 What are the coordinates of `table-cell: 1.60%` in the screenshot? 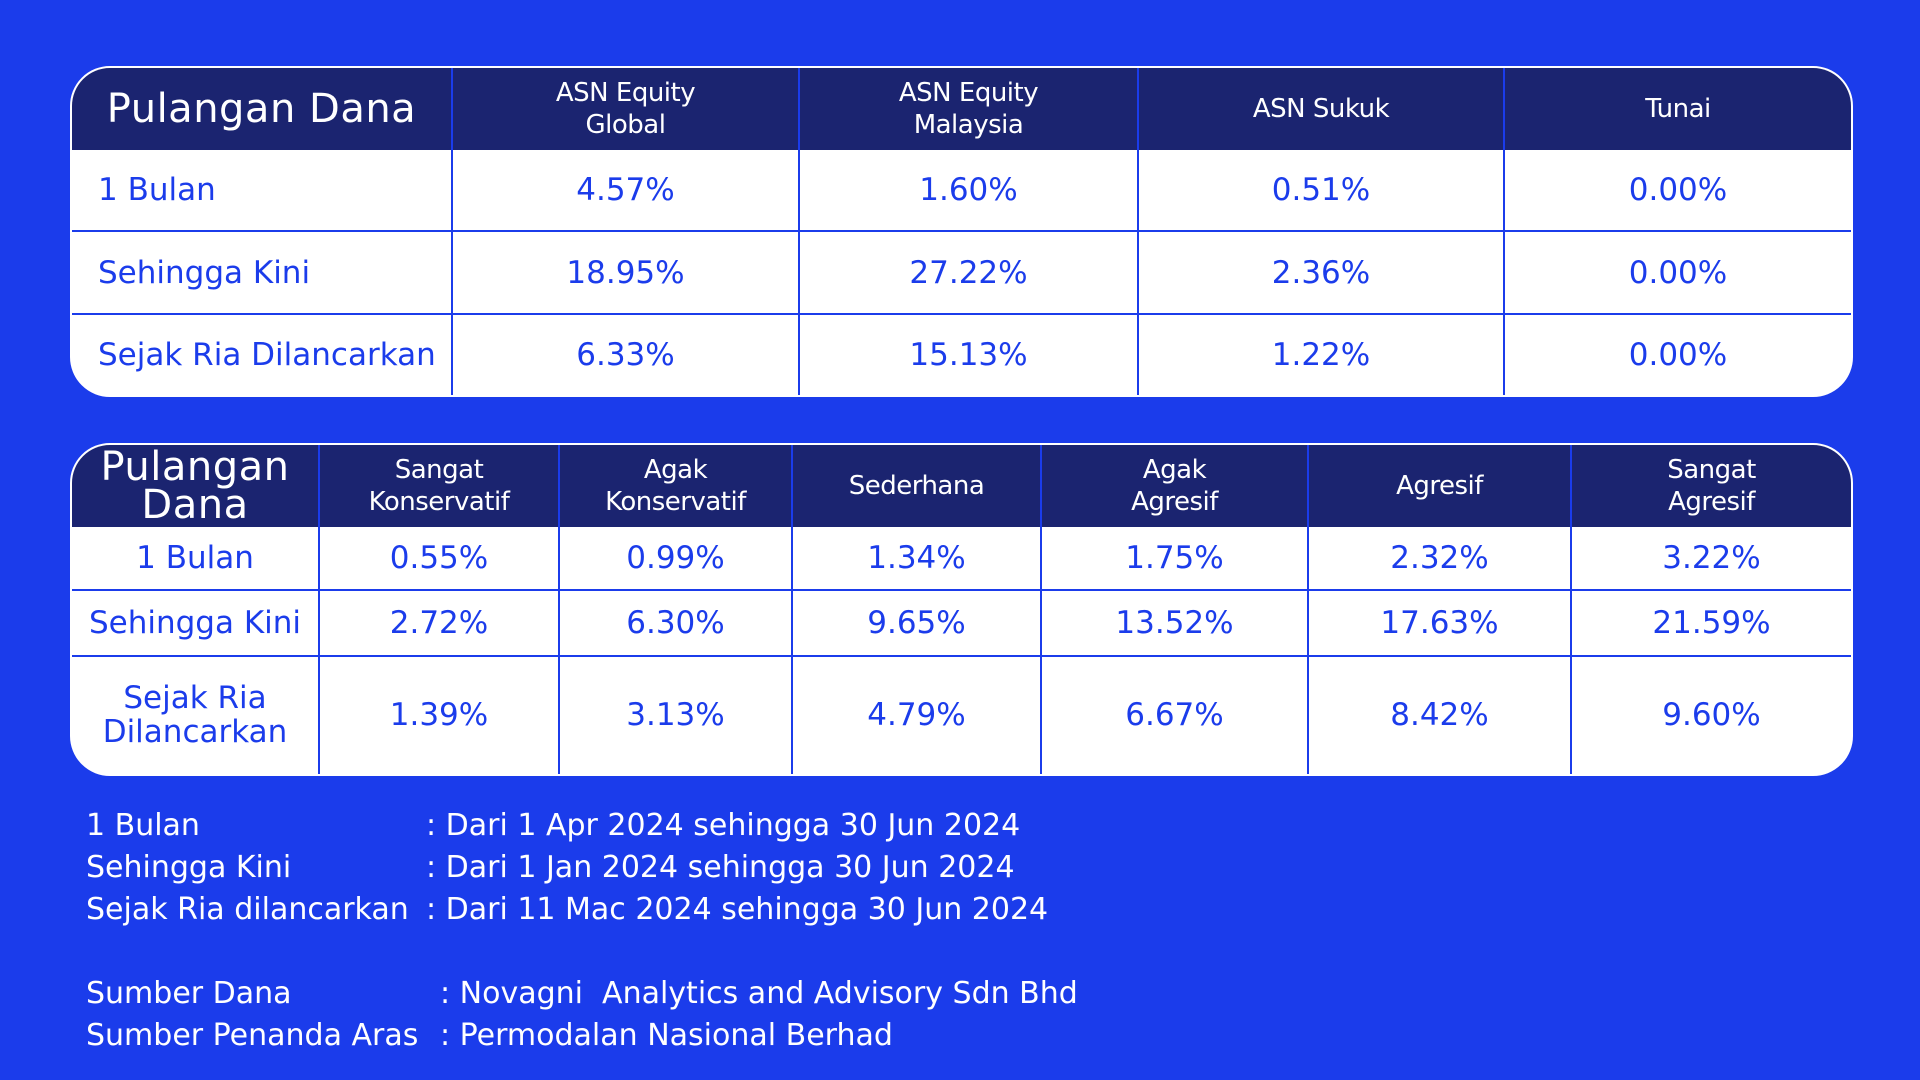 It's located at (968, 191).